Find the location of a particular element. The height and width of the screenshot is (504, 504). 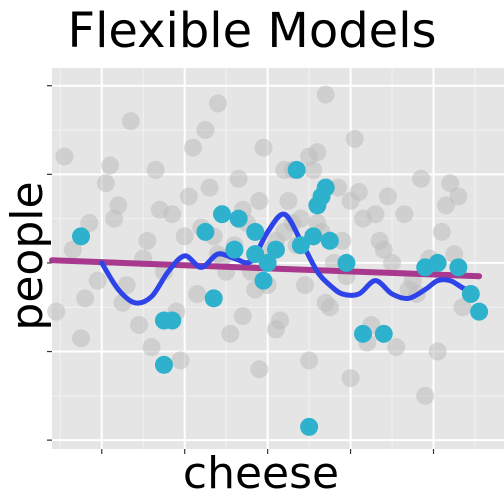

chart-title: Flexible Models is located at coordinates (252, 31).